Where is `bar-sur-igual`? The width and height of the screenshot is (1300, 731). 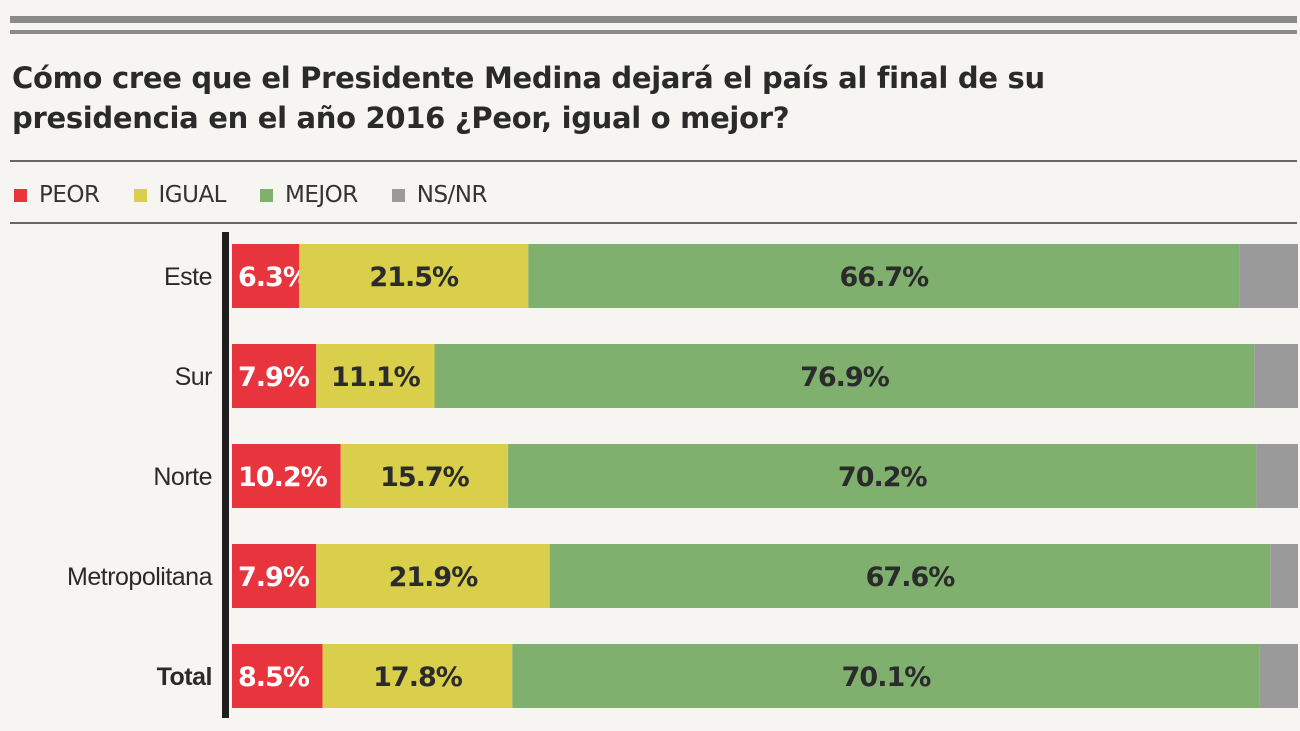 bar-sur-igual is located at coordinates (375, 376).